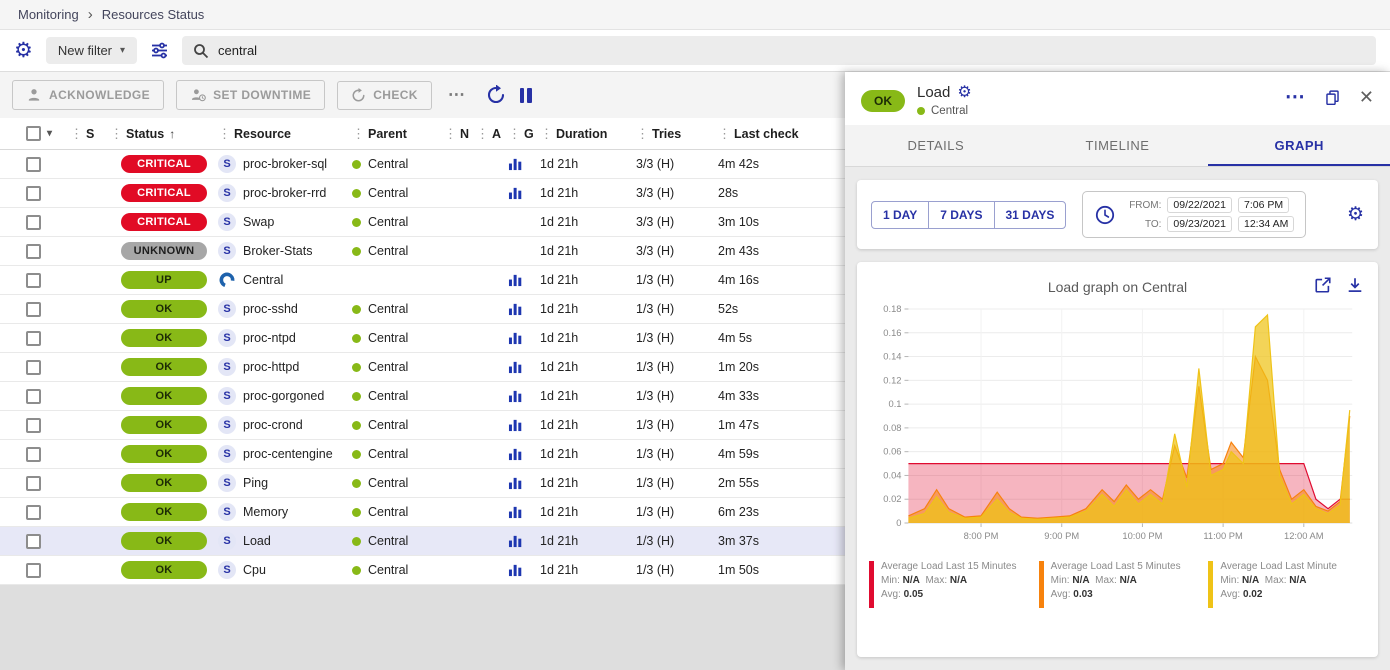 The width and height of the screenshot is (1390, 670). Describe the element at coordinates (1117, 145) in the screenshot. I see `tab-timeline: TIMELINE` at that location.